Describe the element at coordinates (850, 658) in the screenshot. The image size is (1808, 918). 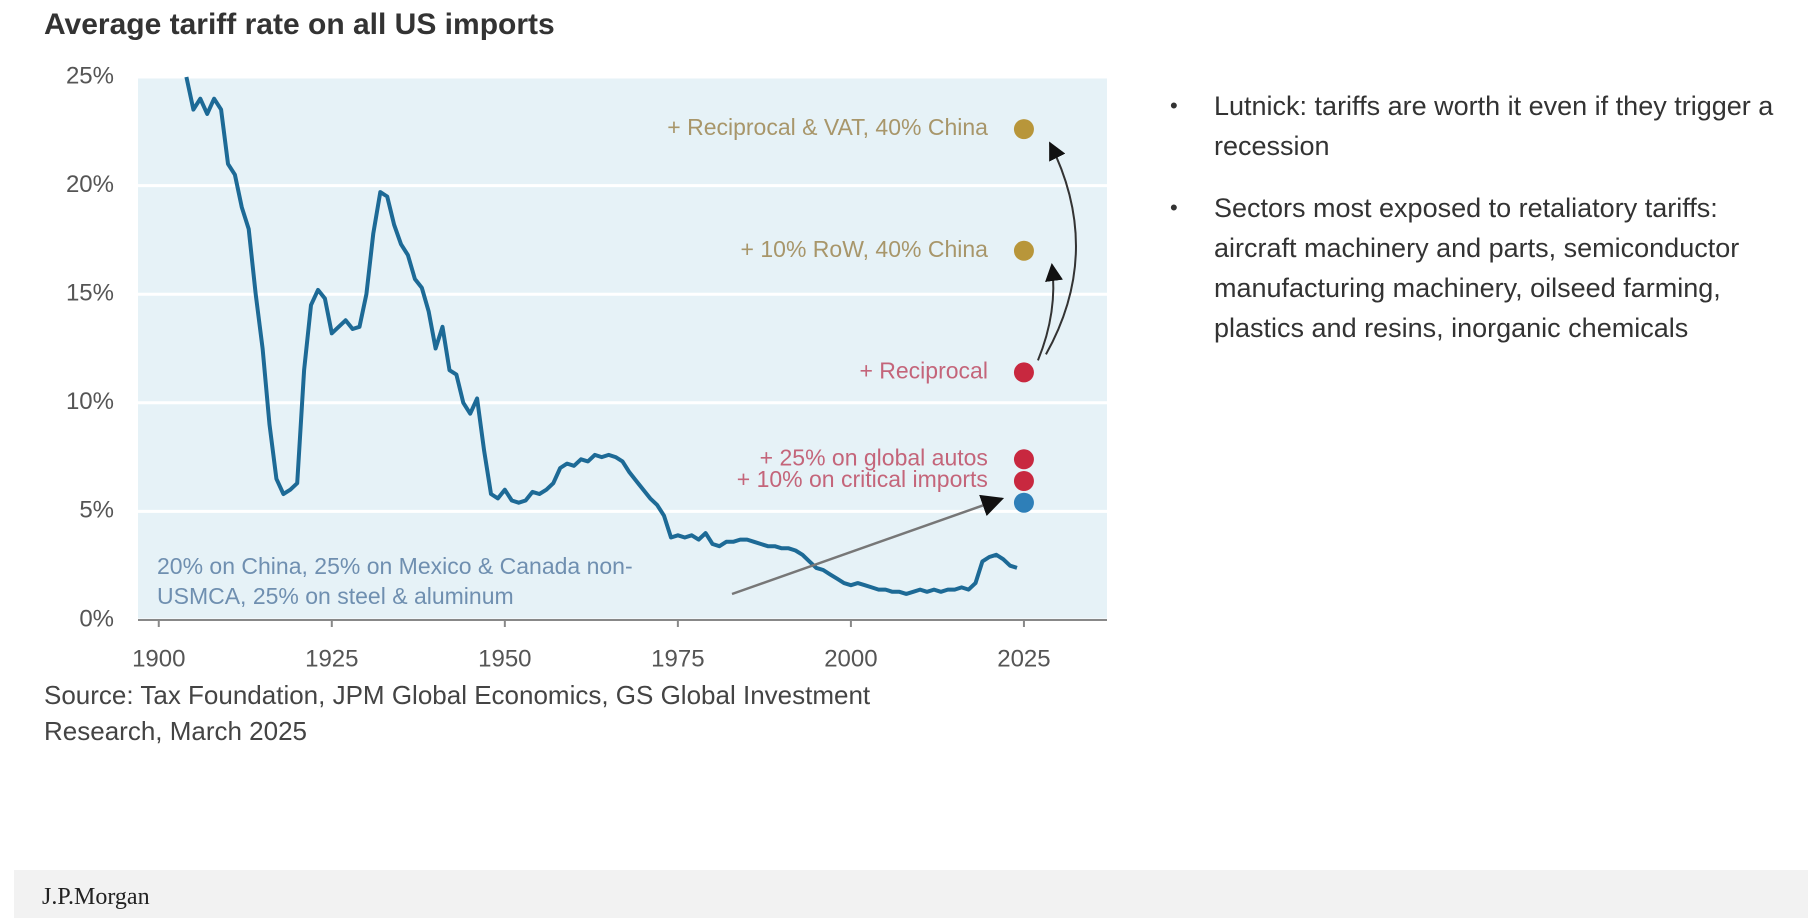
I see `x-tick-label: 2000` at that location.